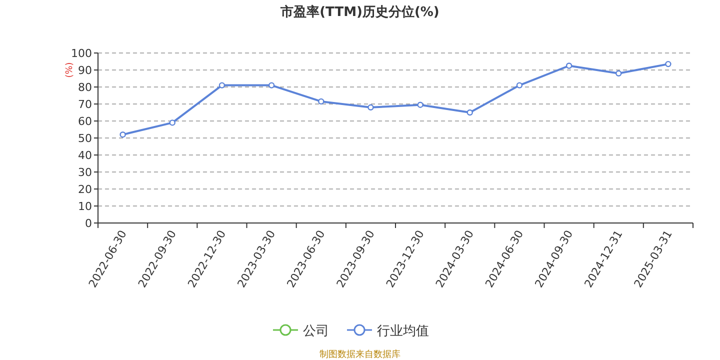 The height and width of the screenshot is (360, 720). Describe the element at coordinates (85, 87) in the screenshot. I see `y-tick-label: 80` at that location.